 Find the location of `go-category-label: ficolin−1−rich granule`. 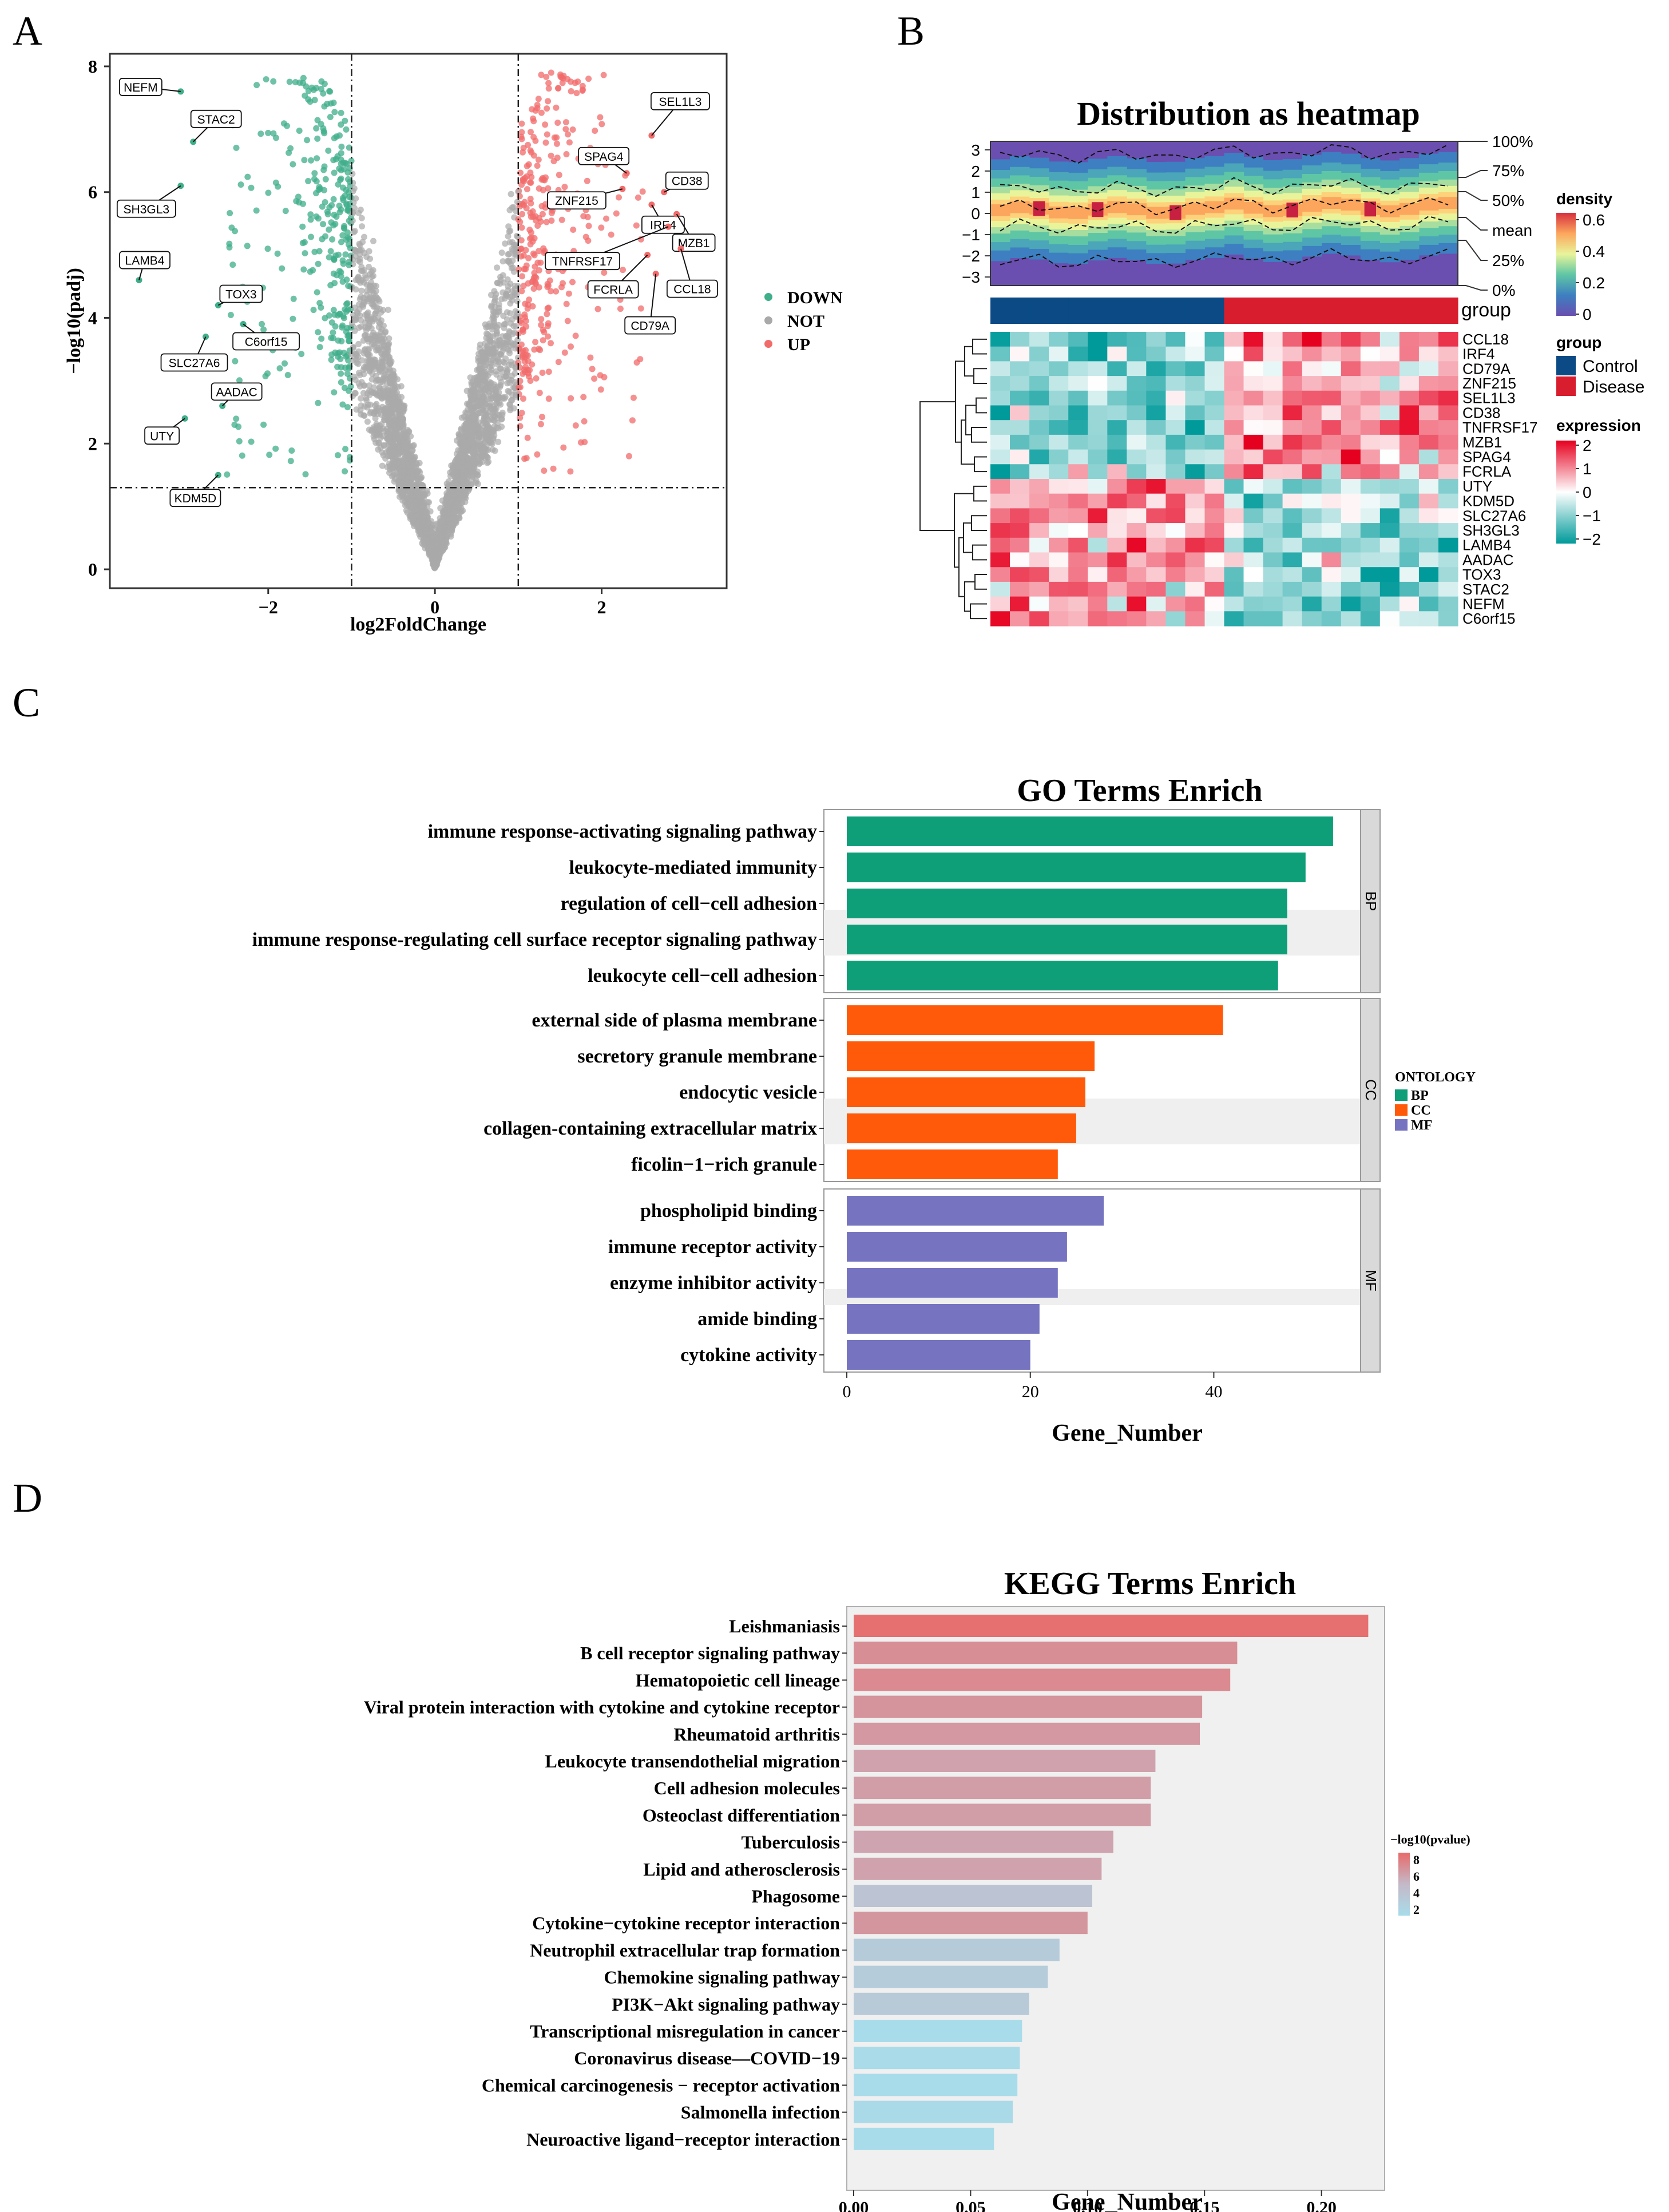

go-category-label: ficolin−1−rich granule is located at coordinates (724, 1164).